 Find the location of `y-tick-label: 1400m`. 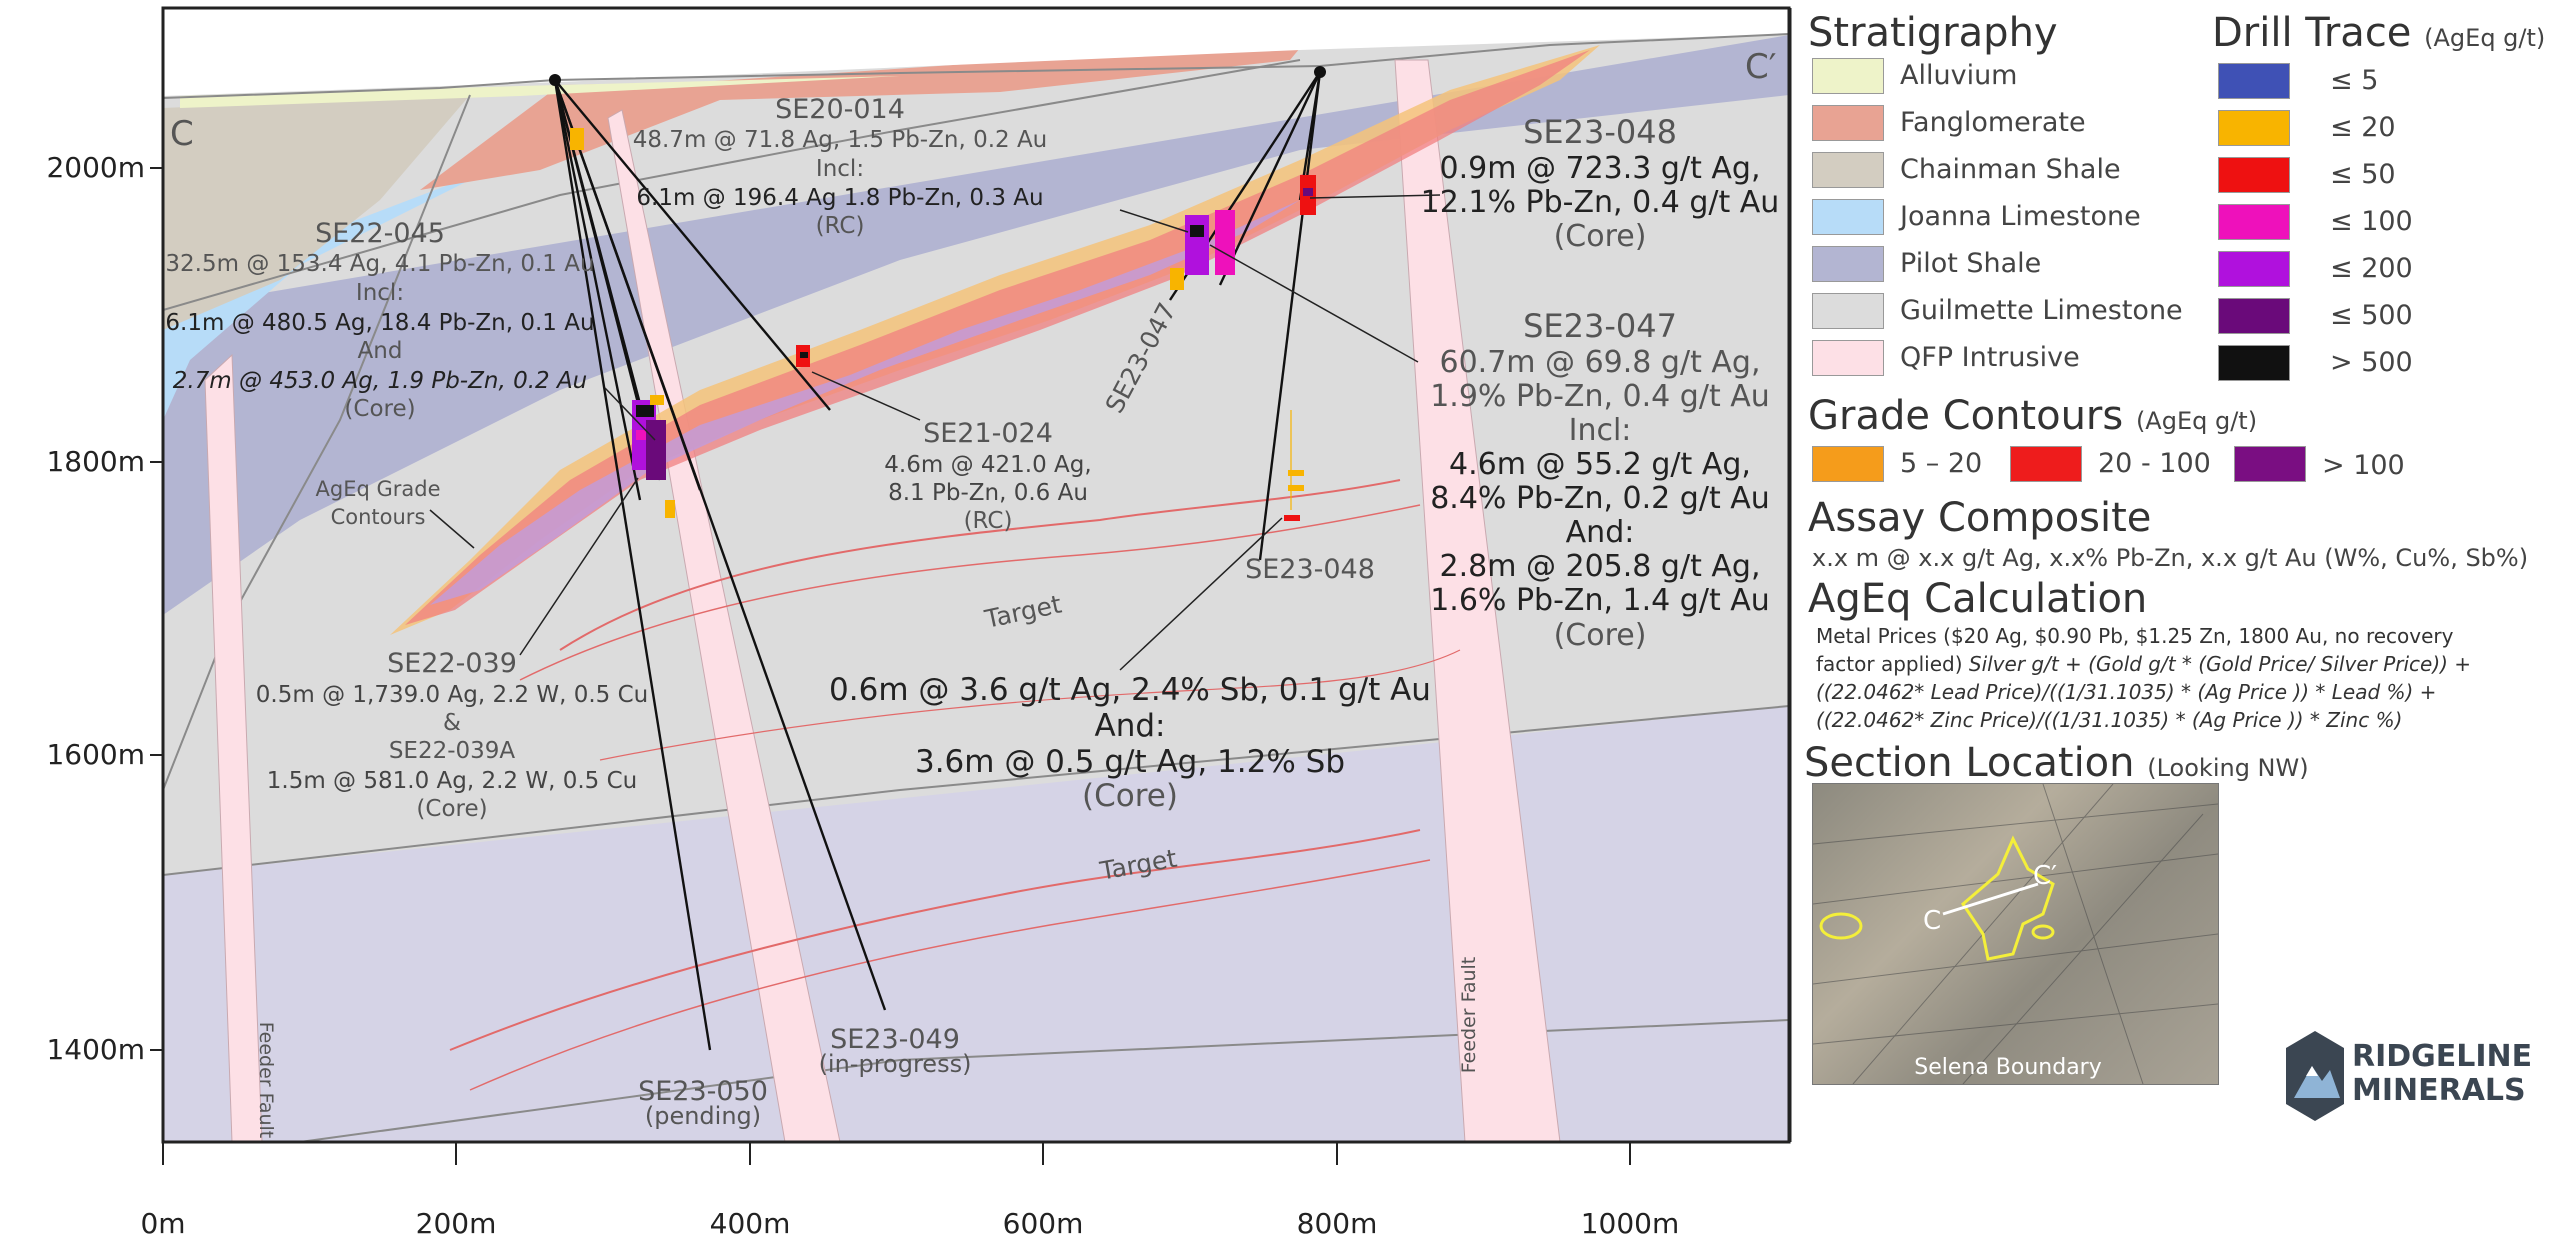

y-tick-label: 1400m is located at coordinates (95, 1049).